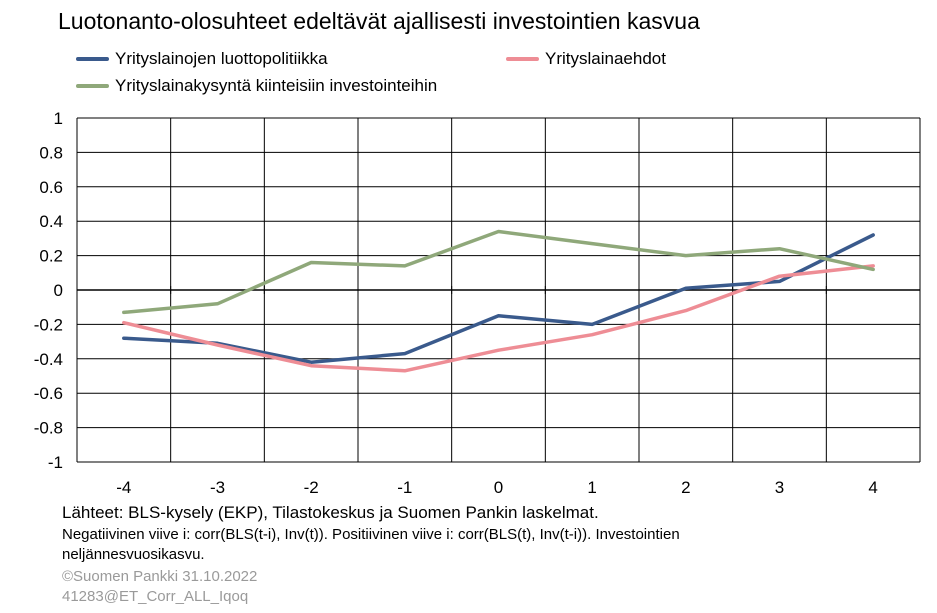 The width and height of the screenshot is (937, 613). I want to click on legend-item-lainaehdot: Yrityslainaehdot, so click(586, 59).